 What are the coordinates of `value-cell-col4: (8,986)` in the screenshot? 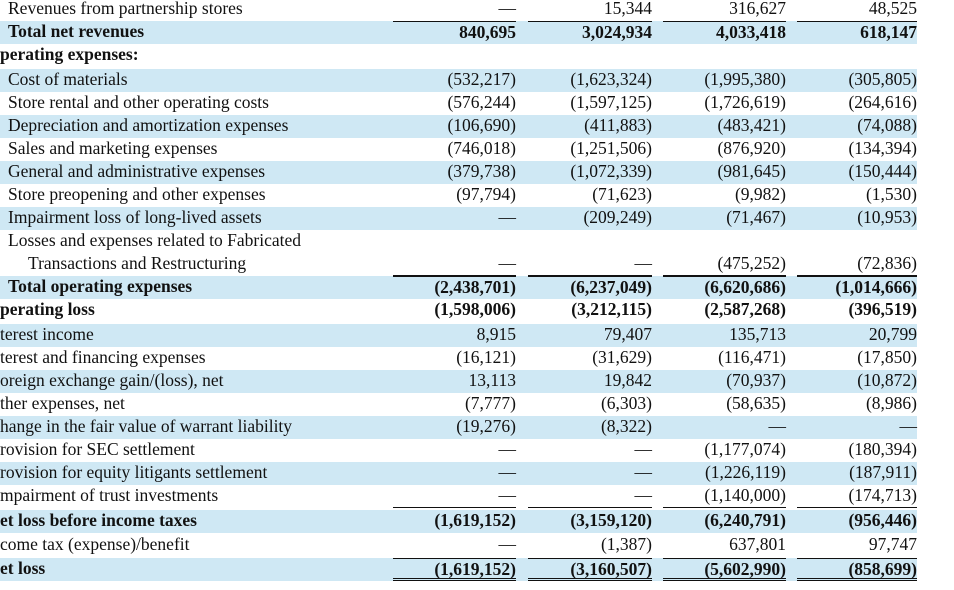 It's located at (891, 403).